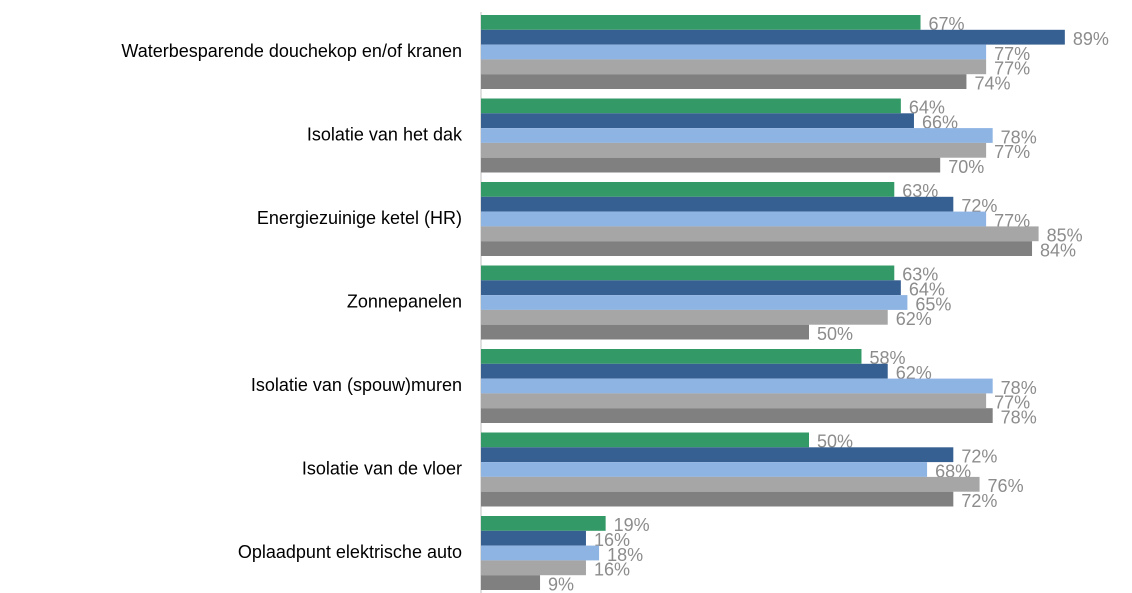 The image size is (1132, 593). I want to click on category-label: Zonnepanelen, so click(404, 301).